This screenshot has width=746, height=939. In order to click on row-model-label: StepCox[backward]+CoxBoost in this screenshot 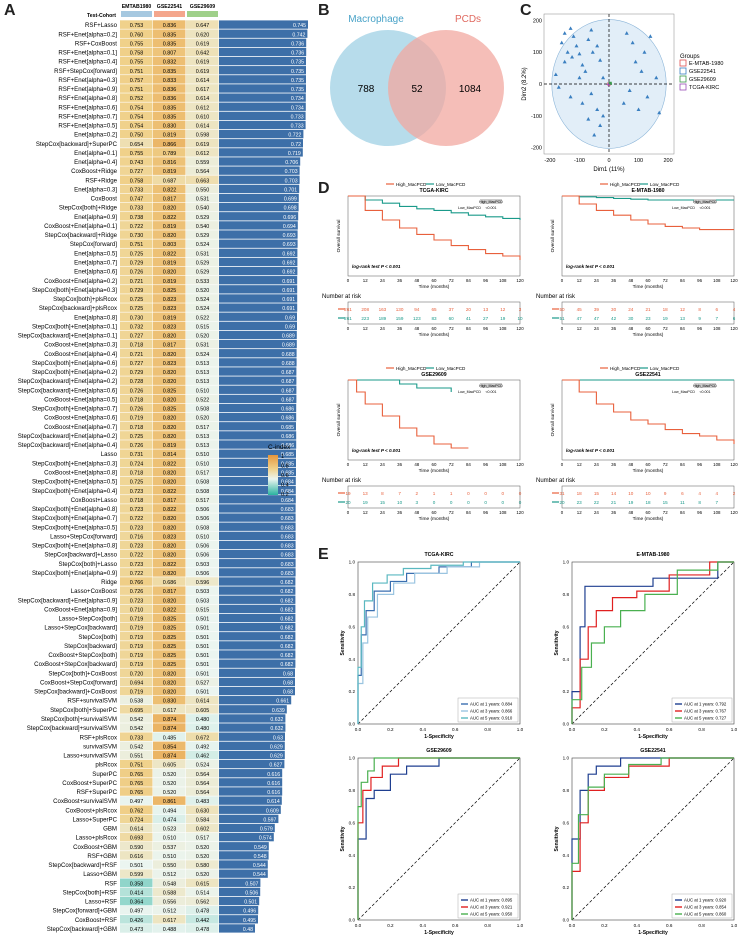, I will do `click(75, 692)`.